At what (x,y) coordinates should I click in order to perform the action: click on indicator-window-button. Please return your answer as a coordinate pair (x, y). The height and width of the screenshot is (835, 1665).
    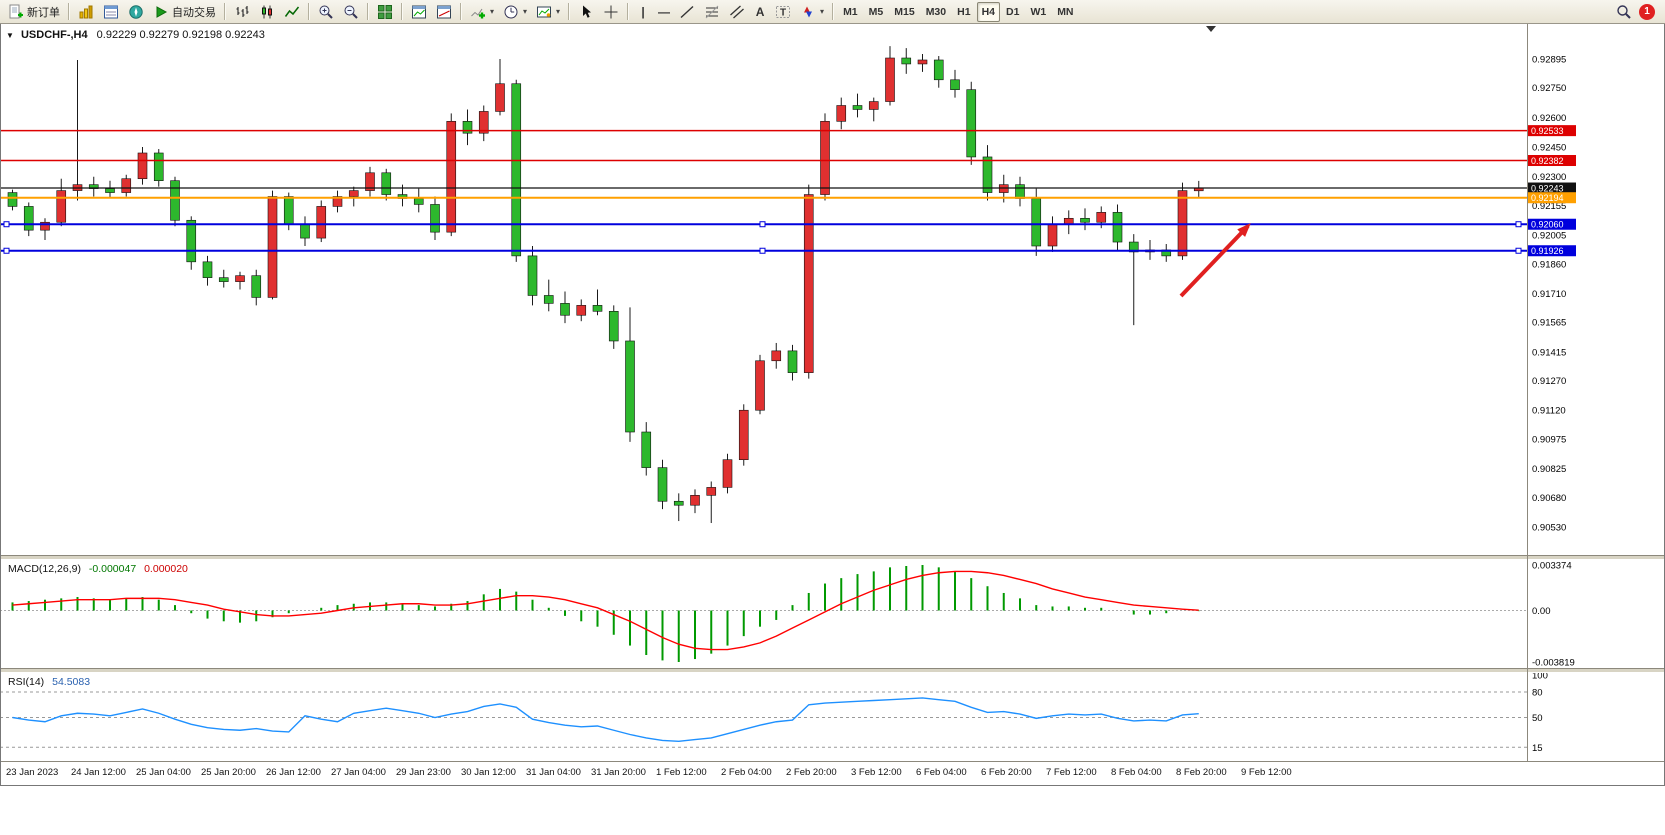
    Looking at the image, I should click on (419, 12).